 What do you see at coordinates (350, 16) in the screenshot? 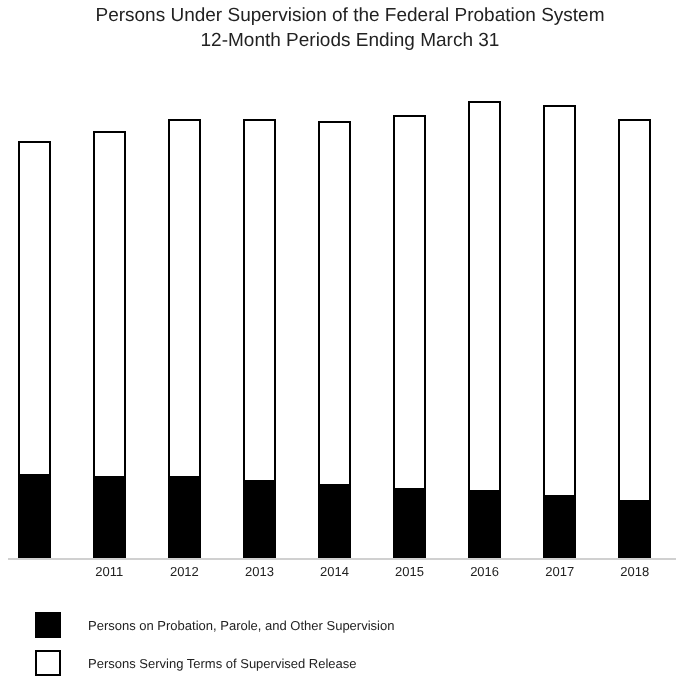
I see `chart-title: Persons Under Supervision of the Federal Probation System` at bounding box center [350, 16].